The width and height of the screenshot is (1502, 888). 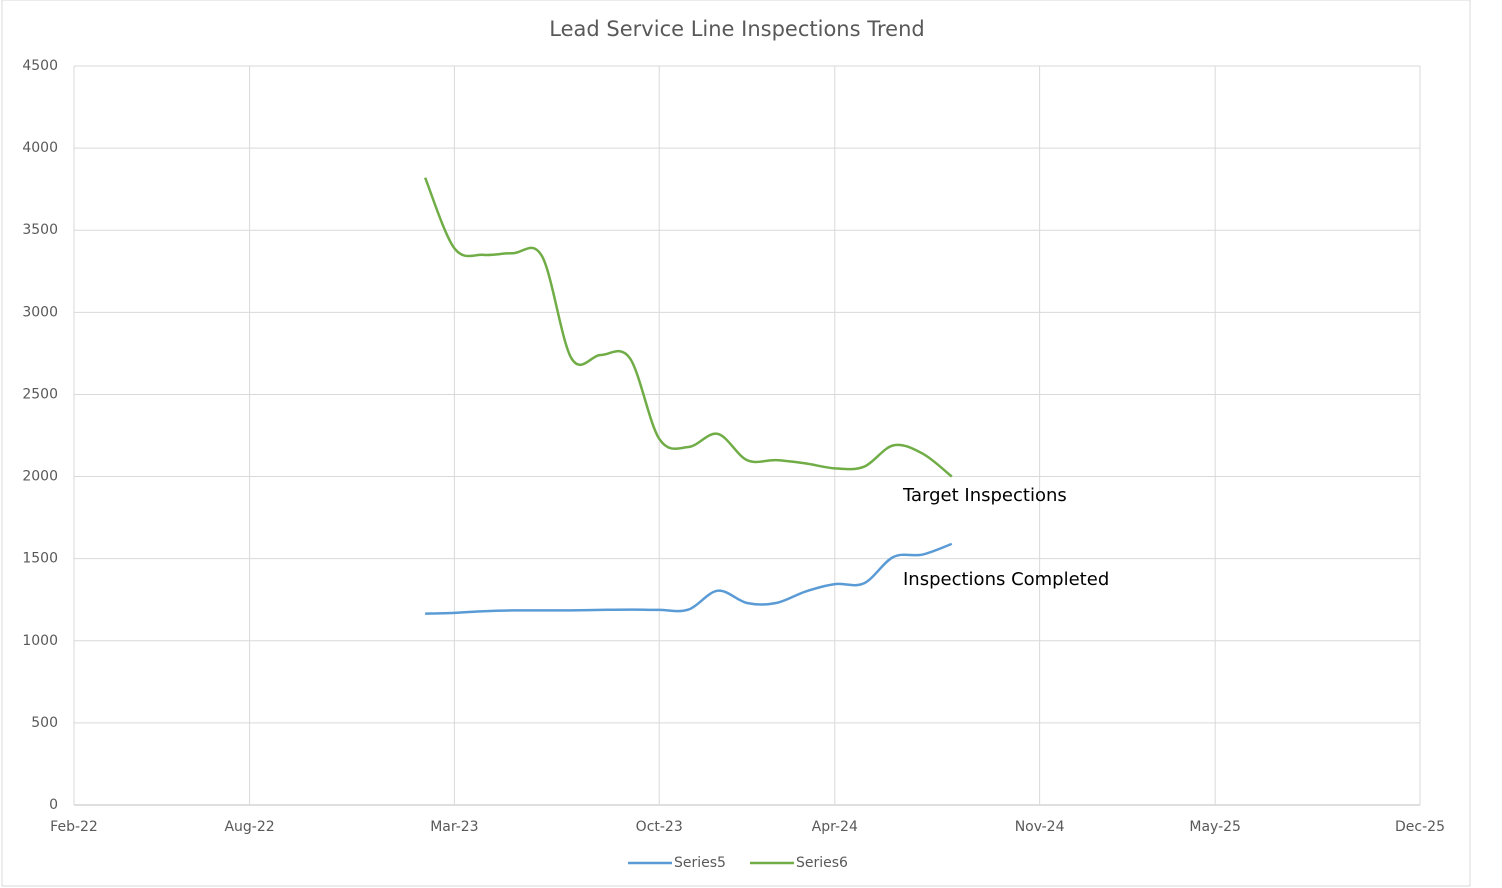 What do you see at coordinates (40, 559) in the screenshot?
I see `y-tick-label: 1500` at bounding box center [40, 559].